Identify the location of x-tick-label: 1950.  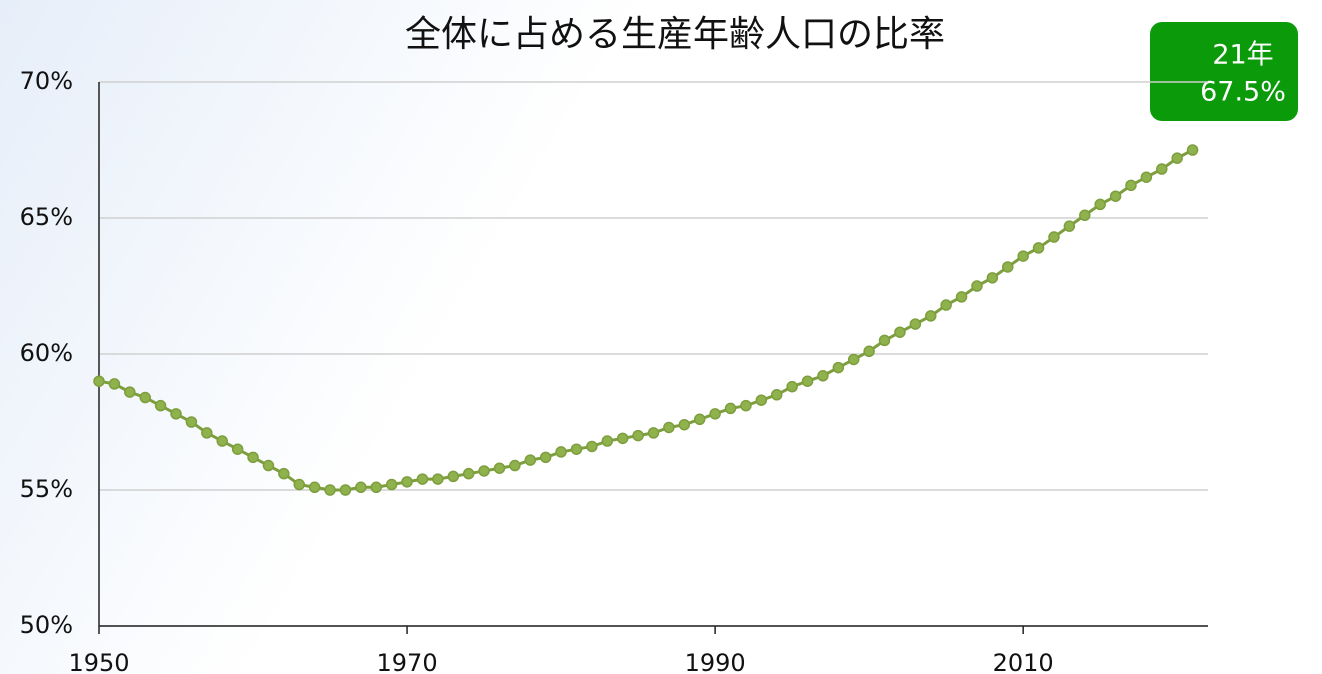
(98, 661).